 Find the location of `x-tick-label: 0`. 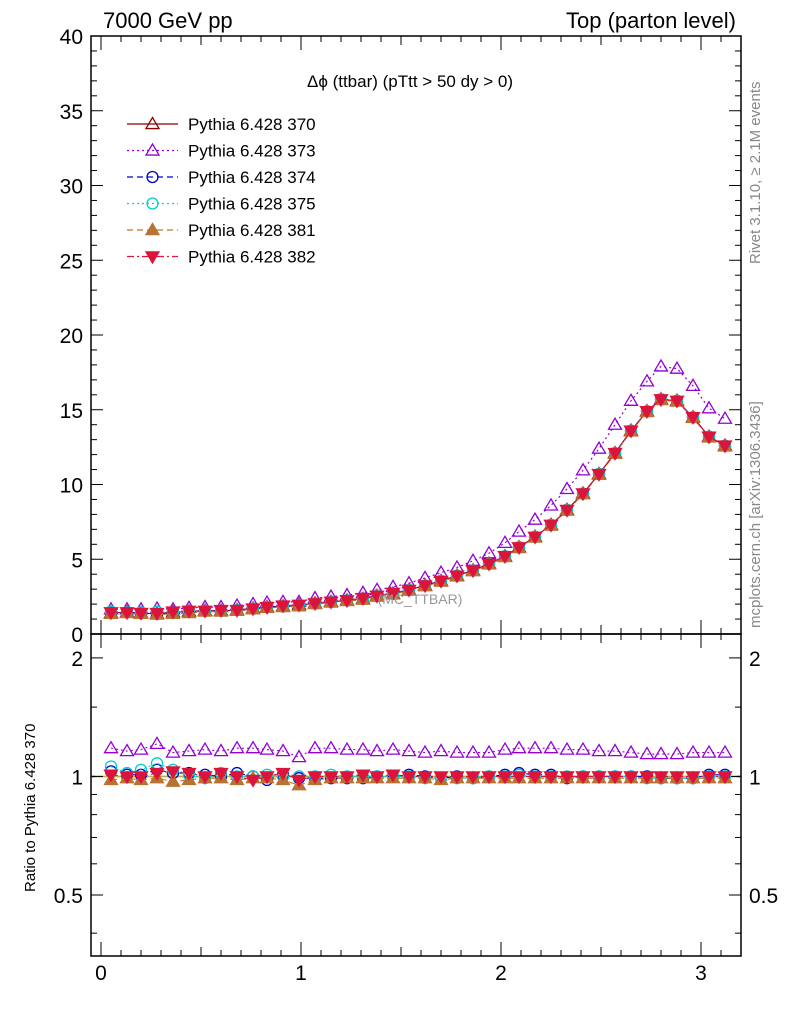

x-tick-label: 0 is located at coordinates (101, 973).